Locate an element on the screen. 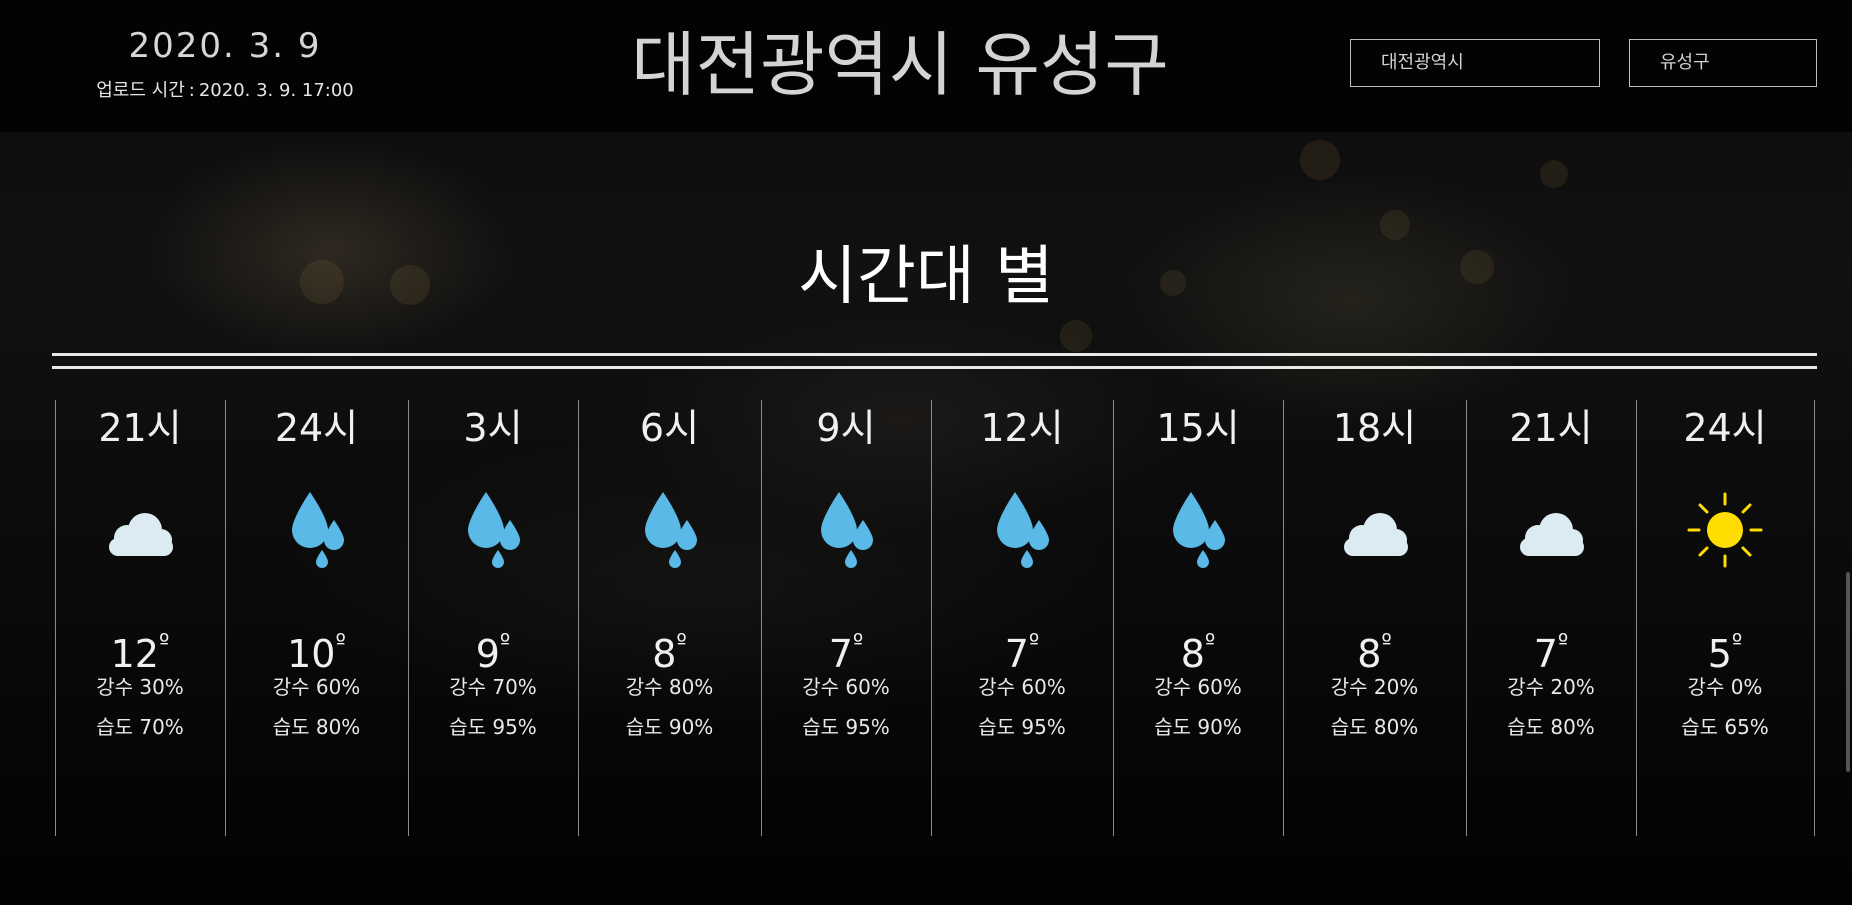 This screenshot has width=1852, height=905. forecast-hour: 18시 is located at coordinates (1374, 428).